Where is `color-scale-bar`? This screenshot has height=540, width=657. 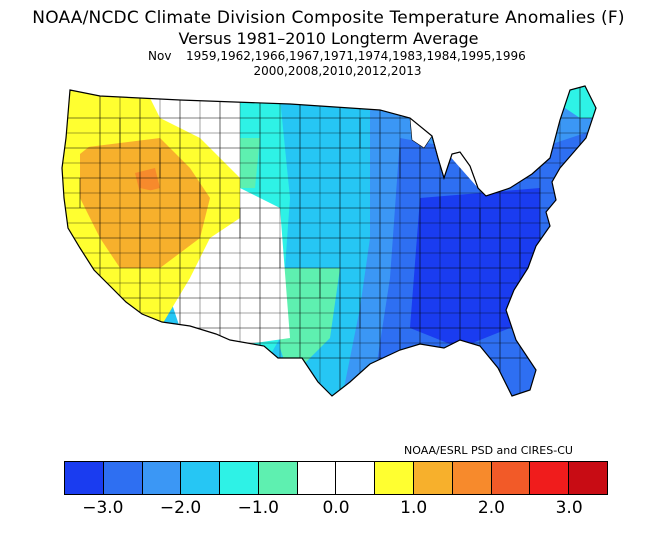 color-scale-bar is located at coordinates (336, 478).